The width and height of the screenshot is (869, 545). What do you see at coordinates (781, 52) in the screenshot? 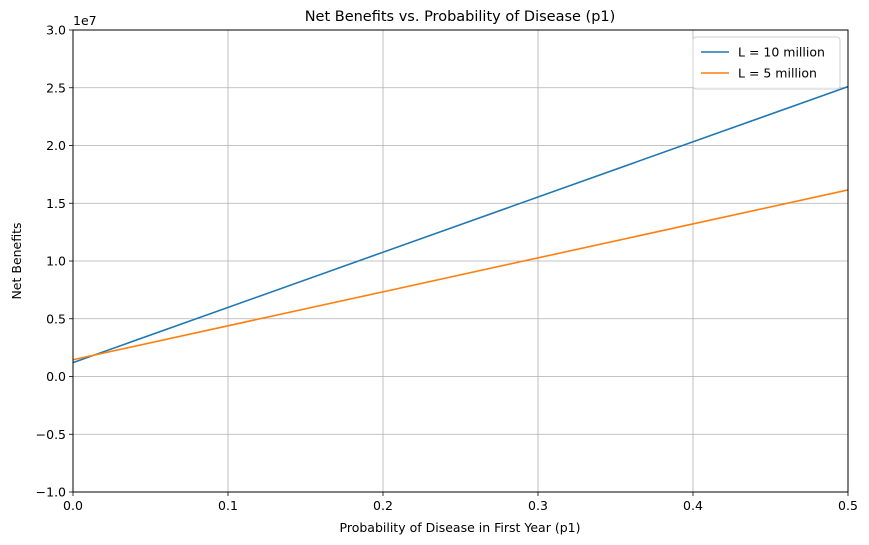
I see `legend-label-0: L = 10 million` at bounding box center [781, 52].